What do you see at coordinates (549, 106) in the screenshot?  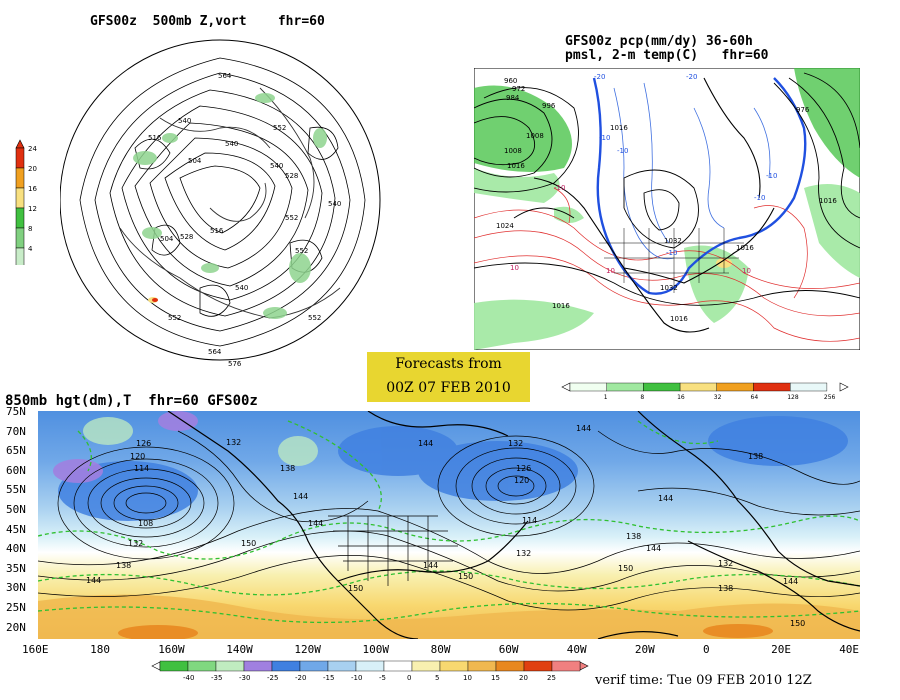 I see `na-pressure-label: 996` at bounding box center [549, 106].